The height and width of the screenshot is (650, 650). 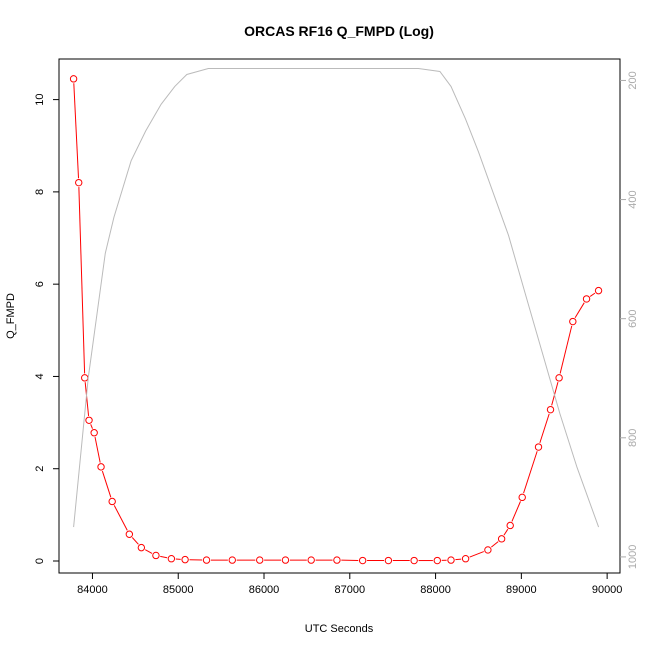 I want to click on y-axis-label: Q_FMPD, so click(x=11, y=316).